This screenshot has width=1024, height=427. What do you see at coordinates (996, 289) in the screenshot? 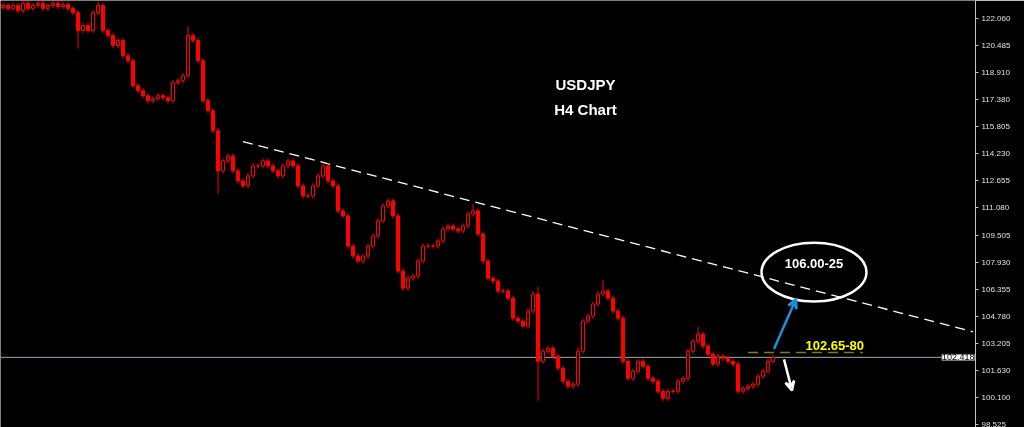
I see `y-tick-label: 106.355` at bounding box center [996, 289].